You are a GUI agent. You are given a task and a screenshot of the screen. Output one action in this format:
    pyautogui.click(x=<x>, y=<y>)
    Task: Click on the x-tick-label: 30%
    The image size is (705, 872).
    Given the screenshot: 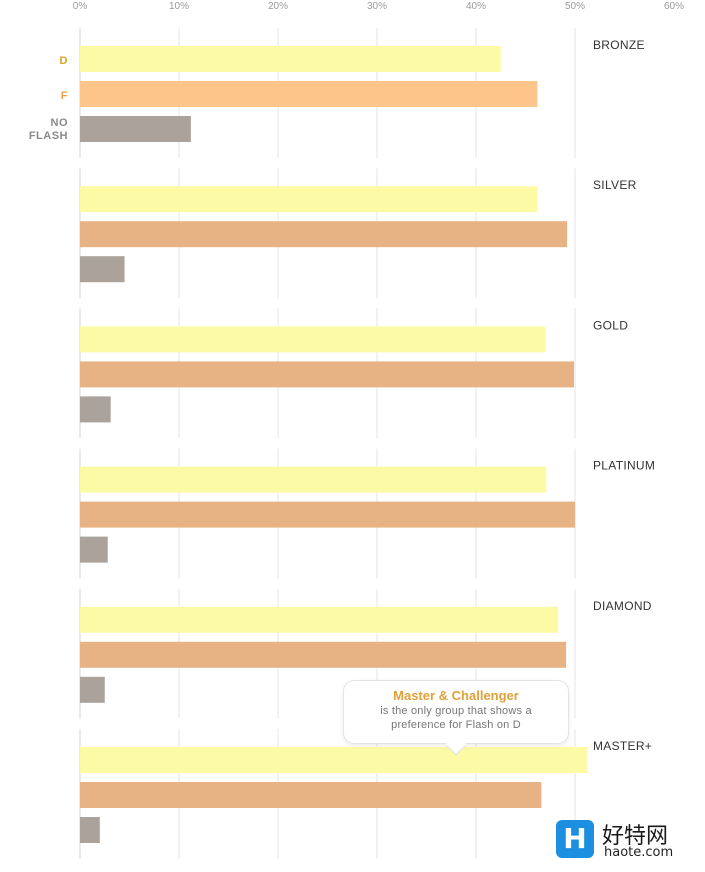 What is the action you would take?
    pyautogui.click(x=377, y=6)
    